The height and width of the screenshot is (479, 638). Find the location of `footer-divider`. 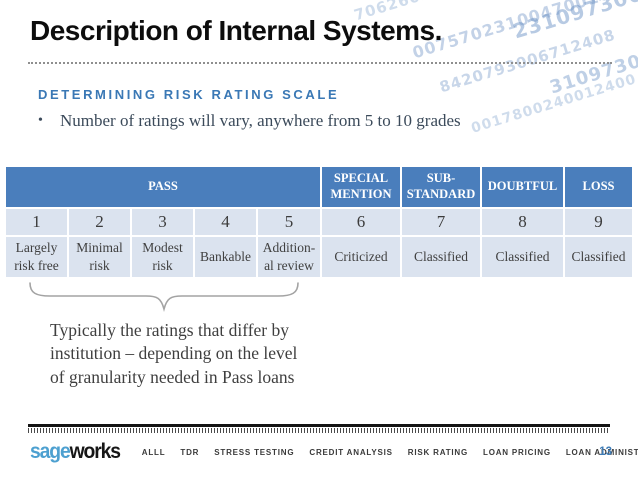

footer-divider is located at coordinates (319, 428).